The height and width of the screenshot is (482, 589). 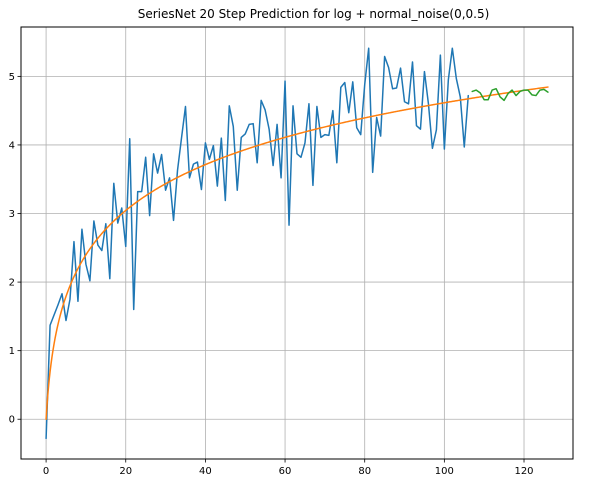 I want to click on y-axis: 0 1 2 3 4 5, so click(x=15, y=249).